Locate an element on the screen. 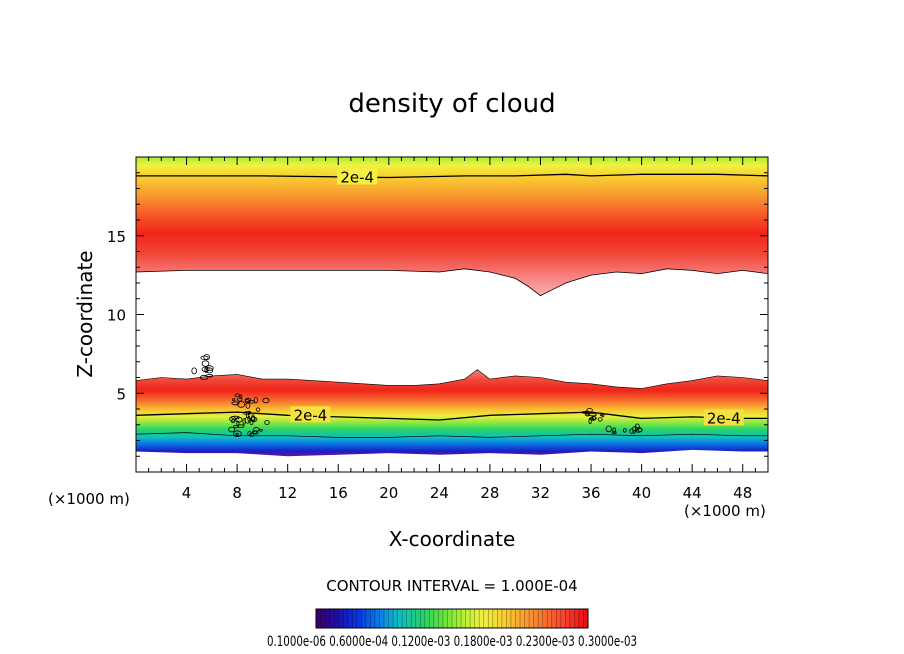  upper-cloud-layer is located at coordinates (452, 226).